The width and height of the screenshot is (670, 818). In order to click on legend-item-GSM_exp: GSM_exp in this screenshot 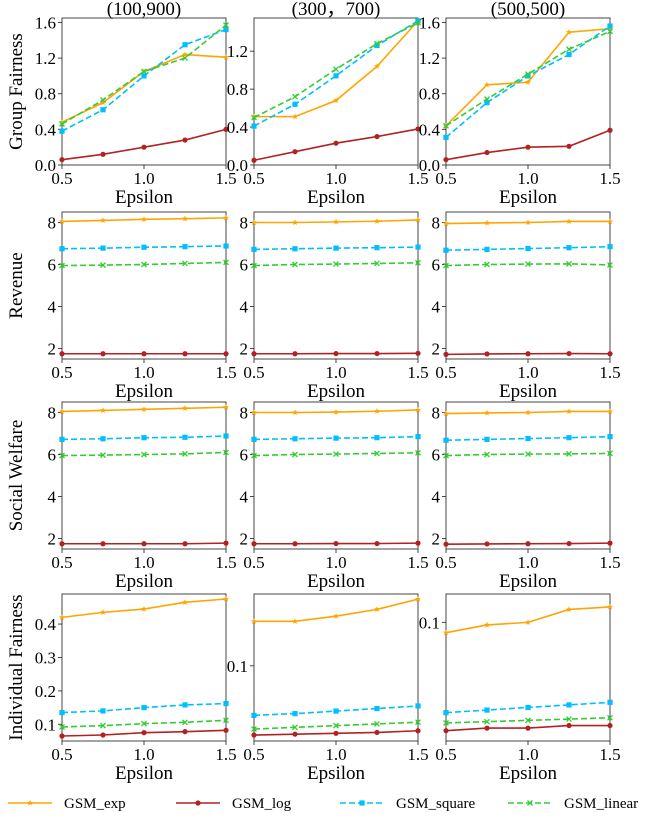, I will do `click(67, 804)`.